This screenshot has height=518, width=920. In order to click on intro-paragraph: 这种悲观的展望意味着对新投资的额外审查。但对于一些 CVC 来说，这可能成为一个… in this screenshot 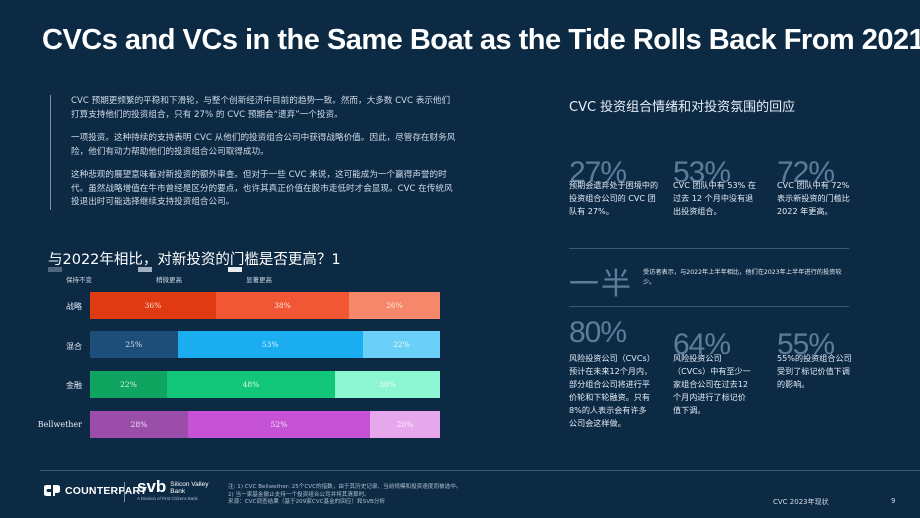, I will do `click(262, 188)`.